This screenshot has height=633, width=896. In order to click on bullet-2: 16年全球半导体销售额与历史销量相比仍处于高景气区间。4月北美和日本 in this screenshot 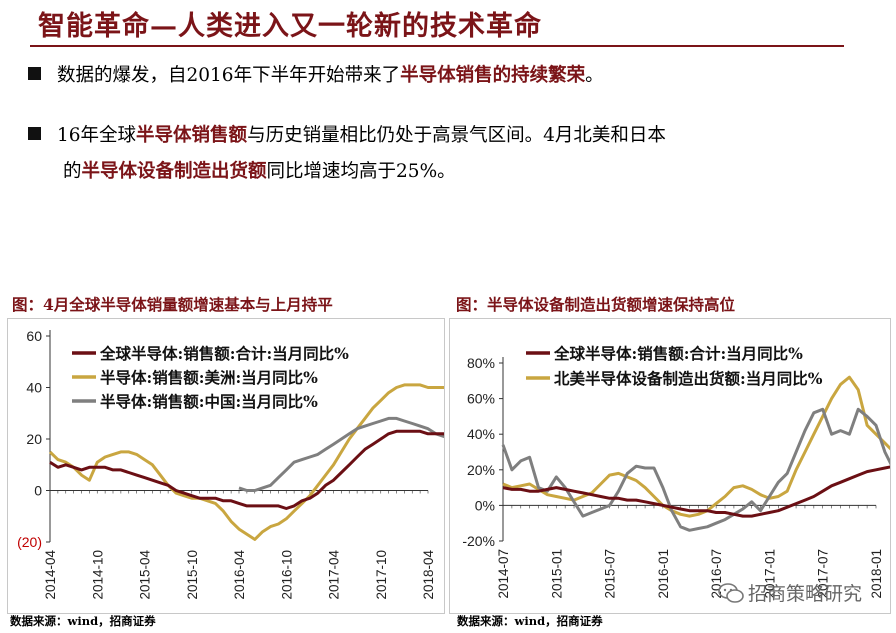, I will do `click(347, 136)`.